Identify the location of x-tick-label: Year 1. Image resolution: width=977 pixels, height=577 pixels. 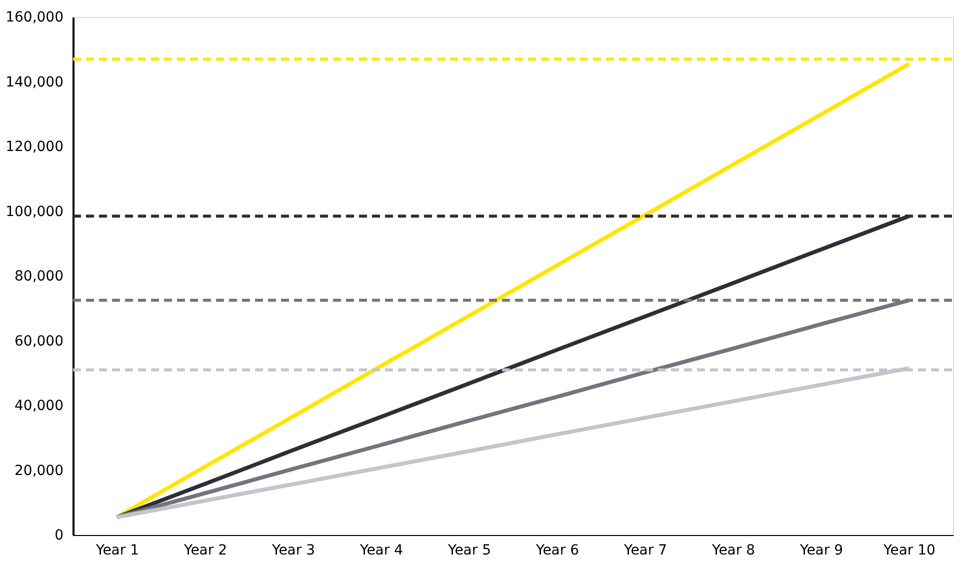
(117, 550).